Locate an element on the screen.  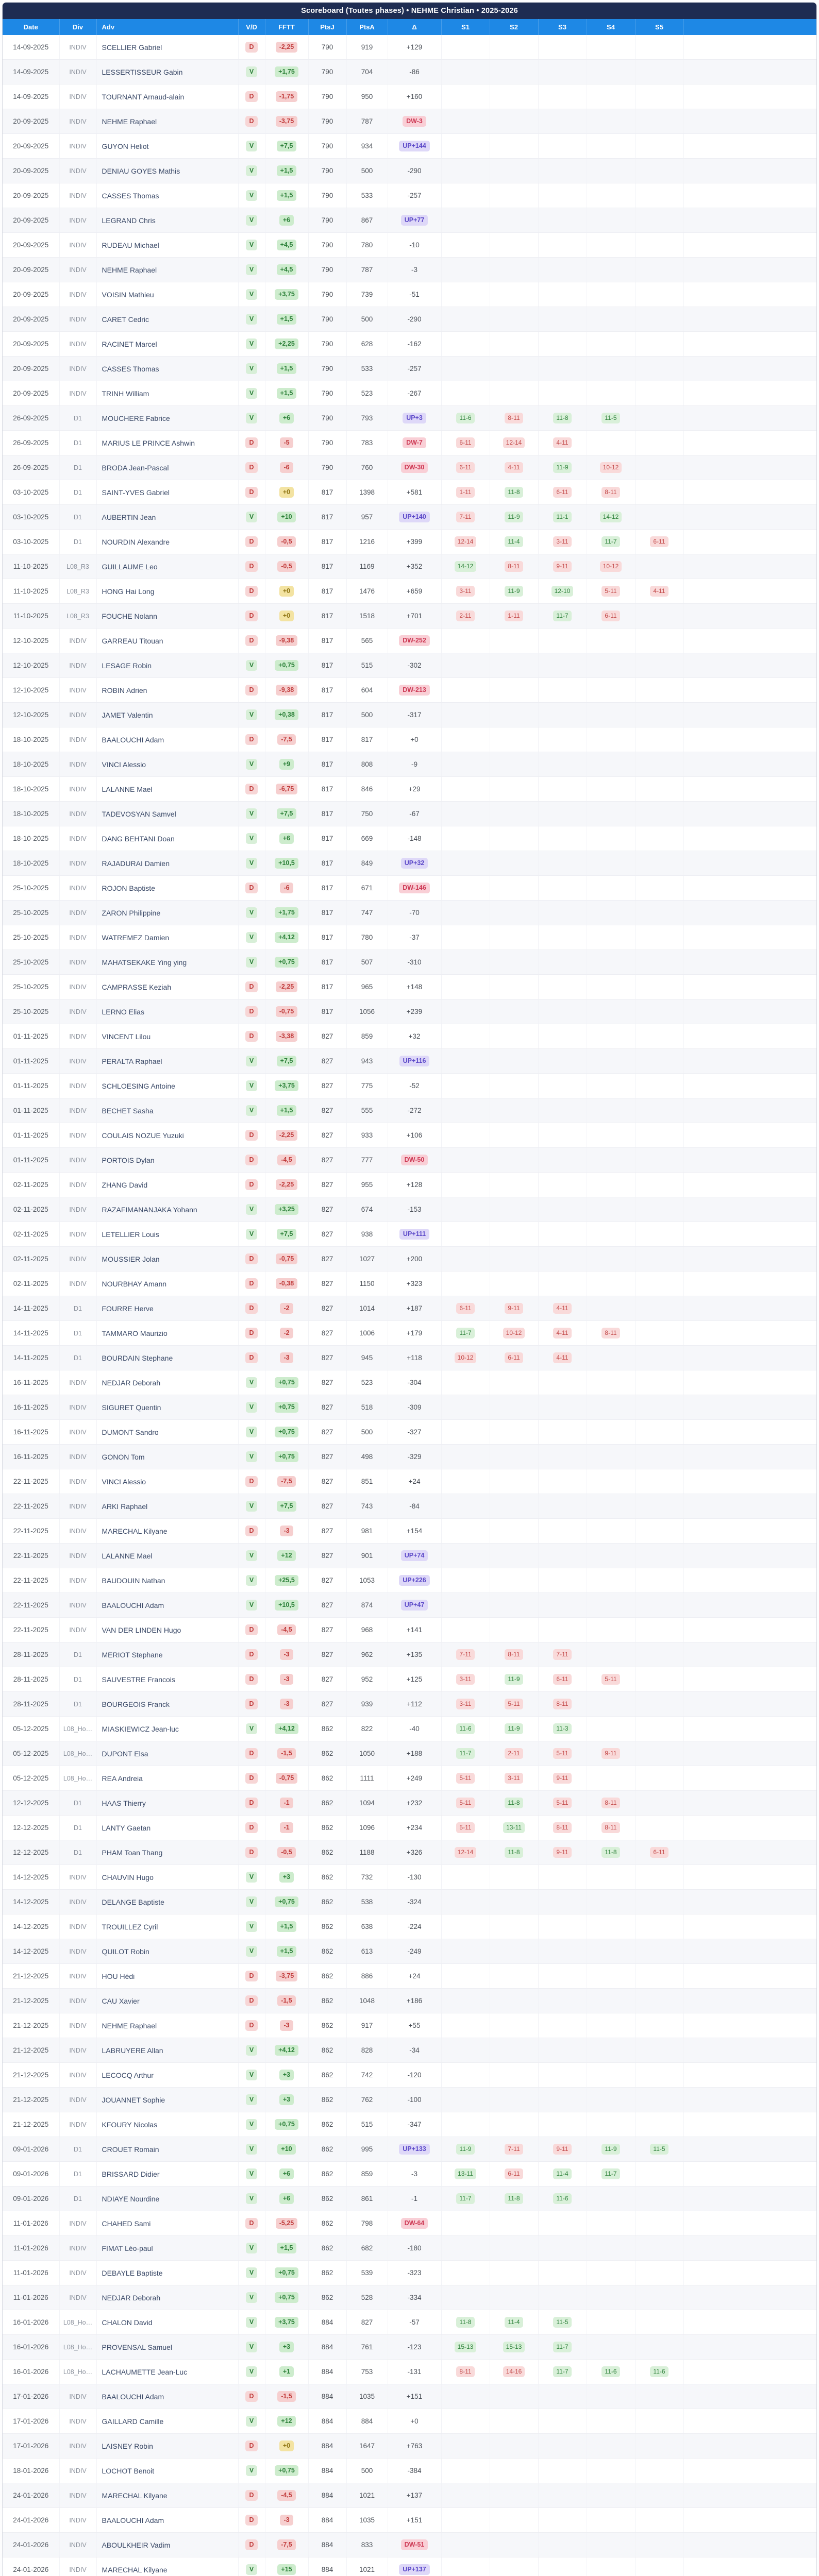
set-cell: 9-11 is located at coordinates (562, 1852).